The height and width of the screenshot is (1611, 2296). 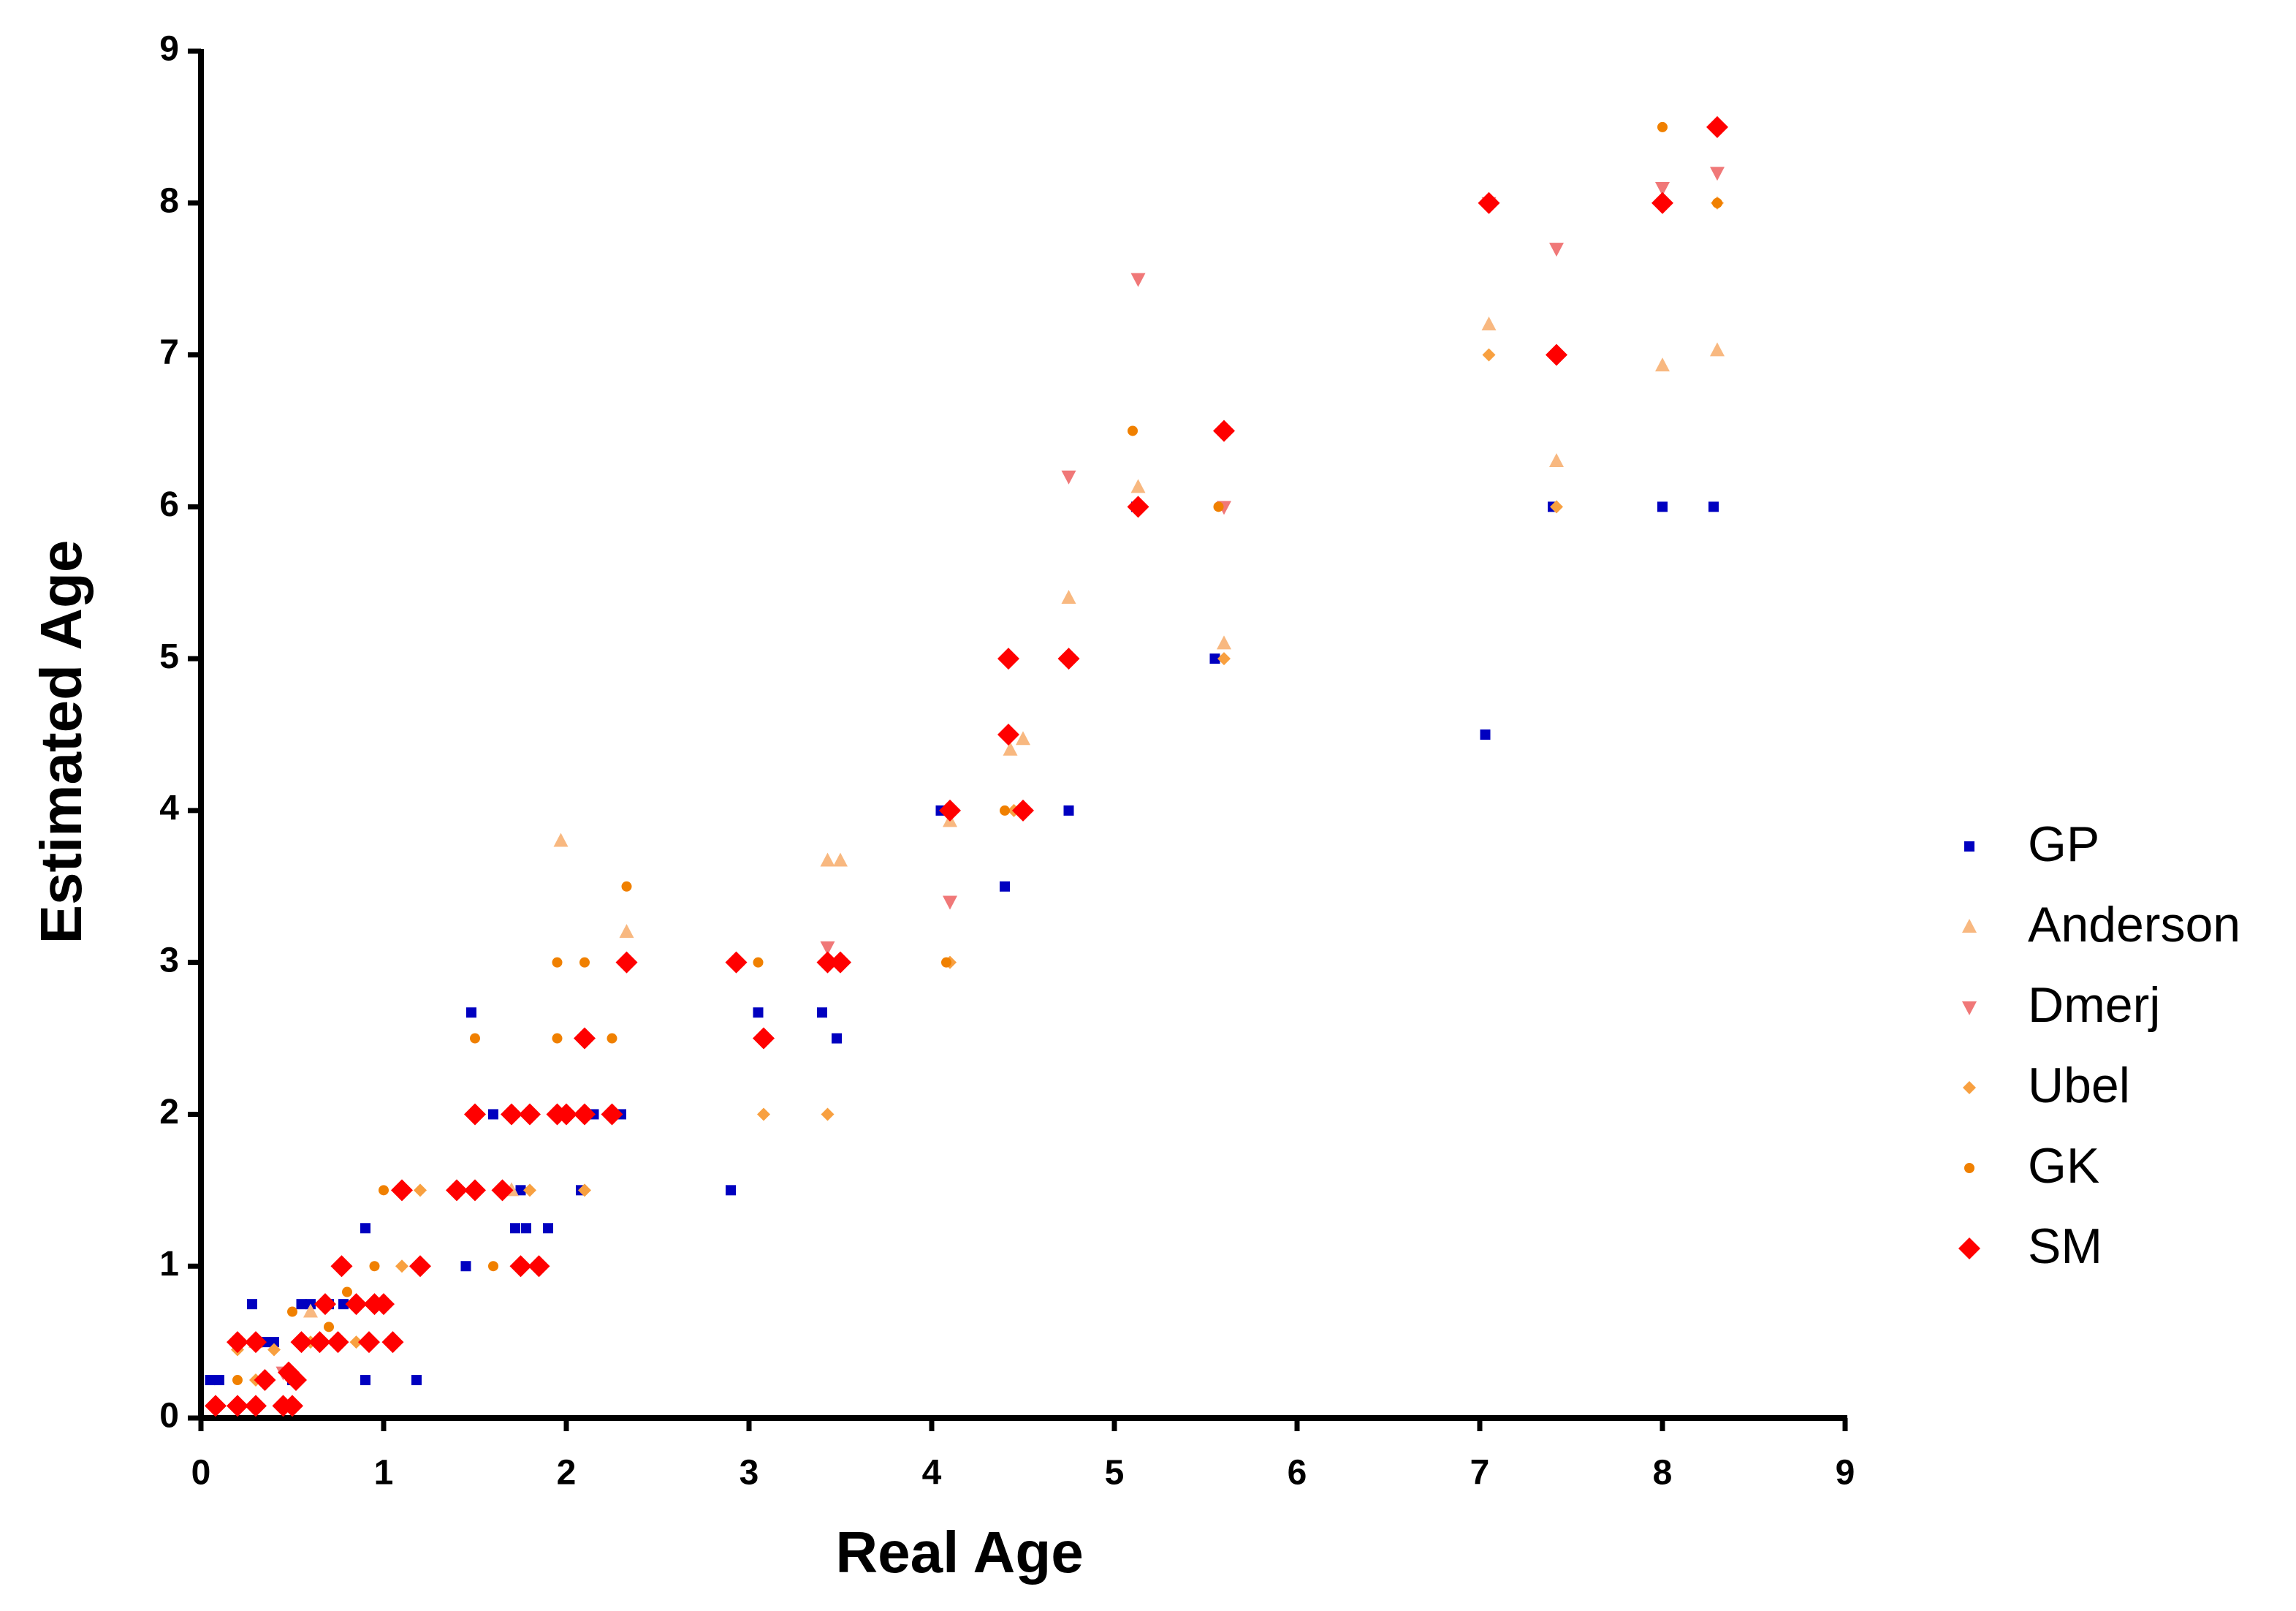 I want to click on y-tick-label: 7, so click(x=169, y=352).